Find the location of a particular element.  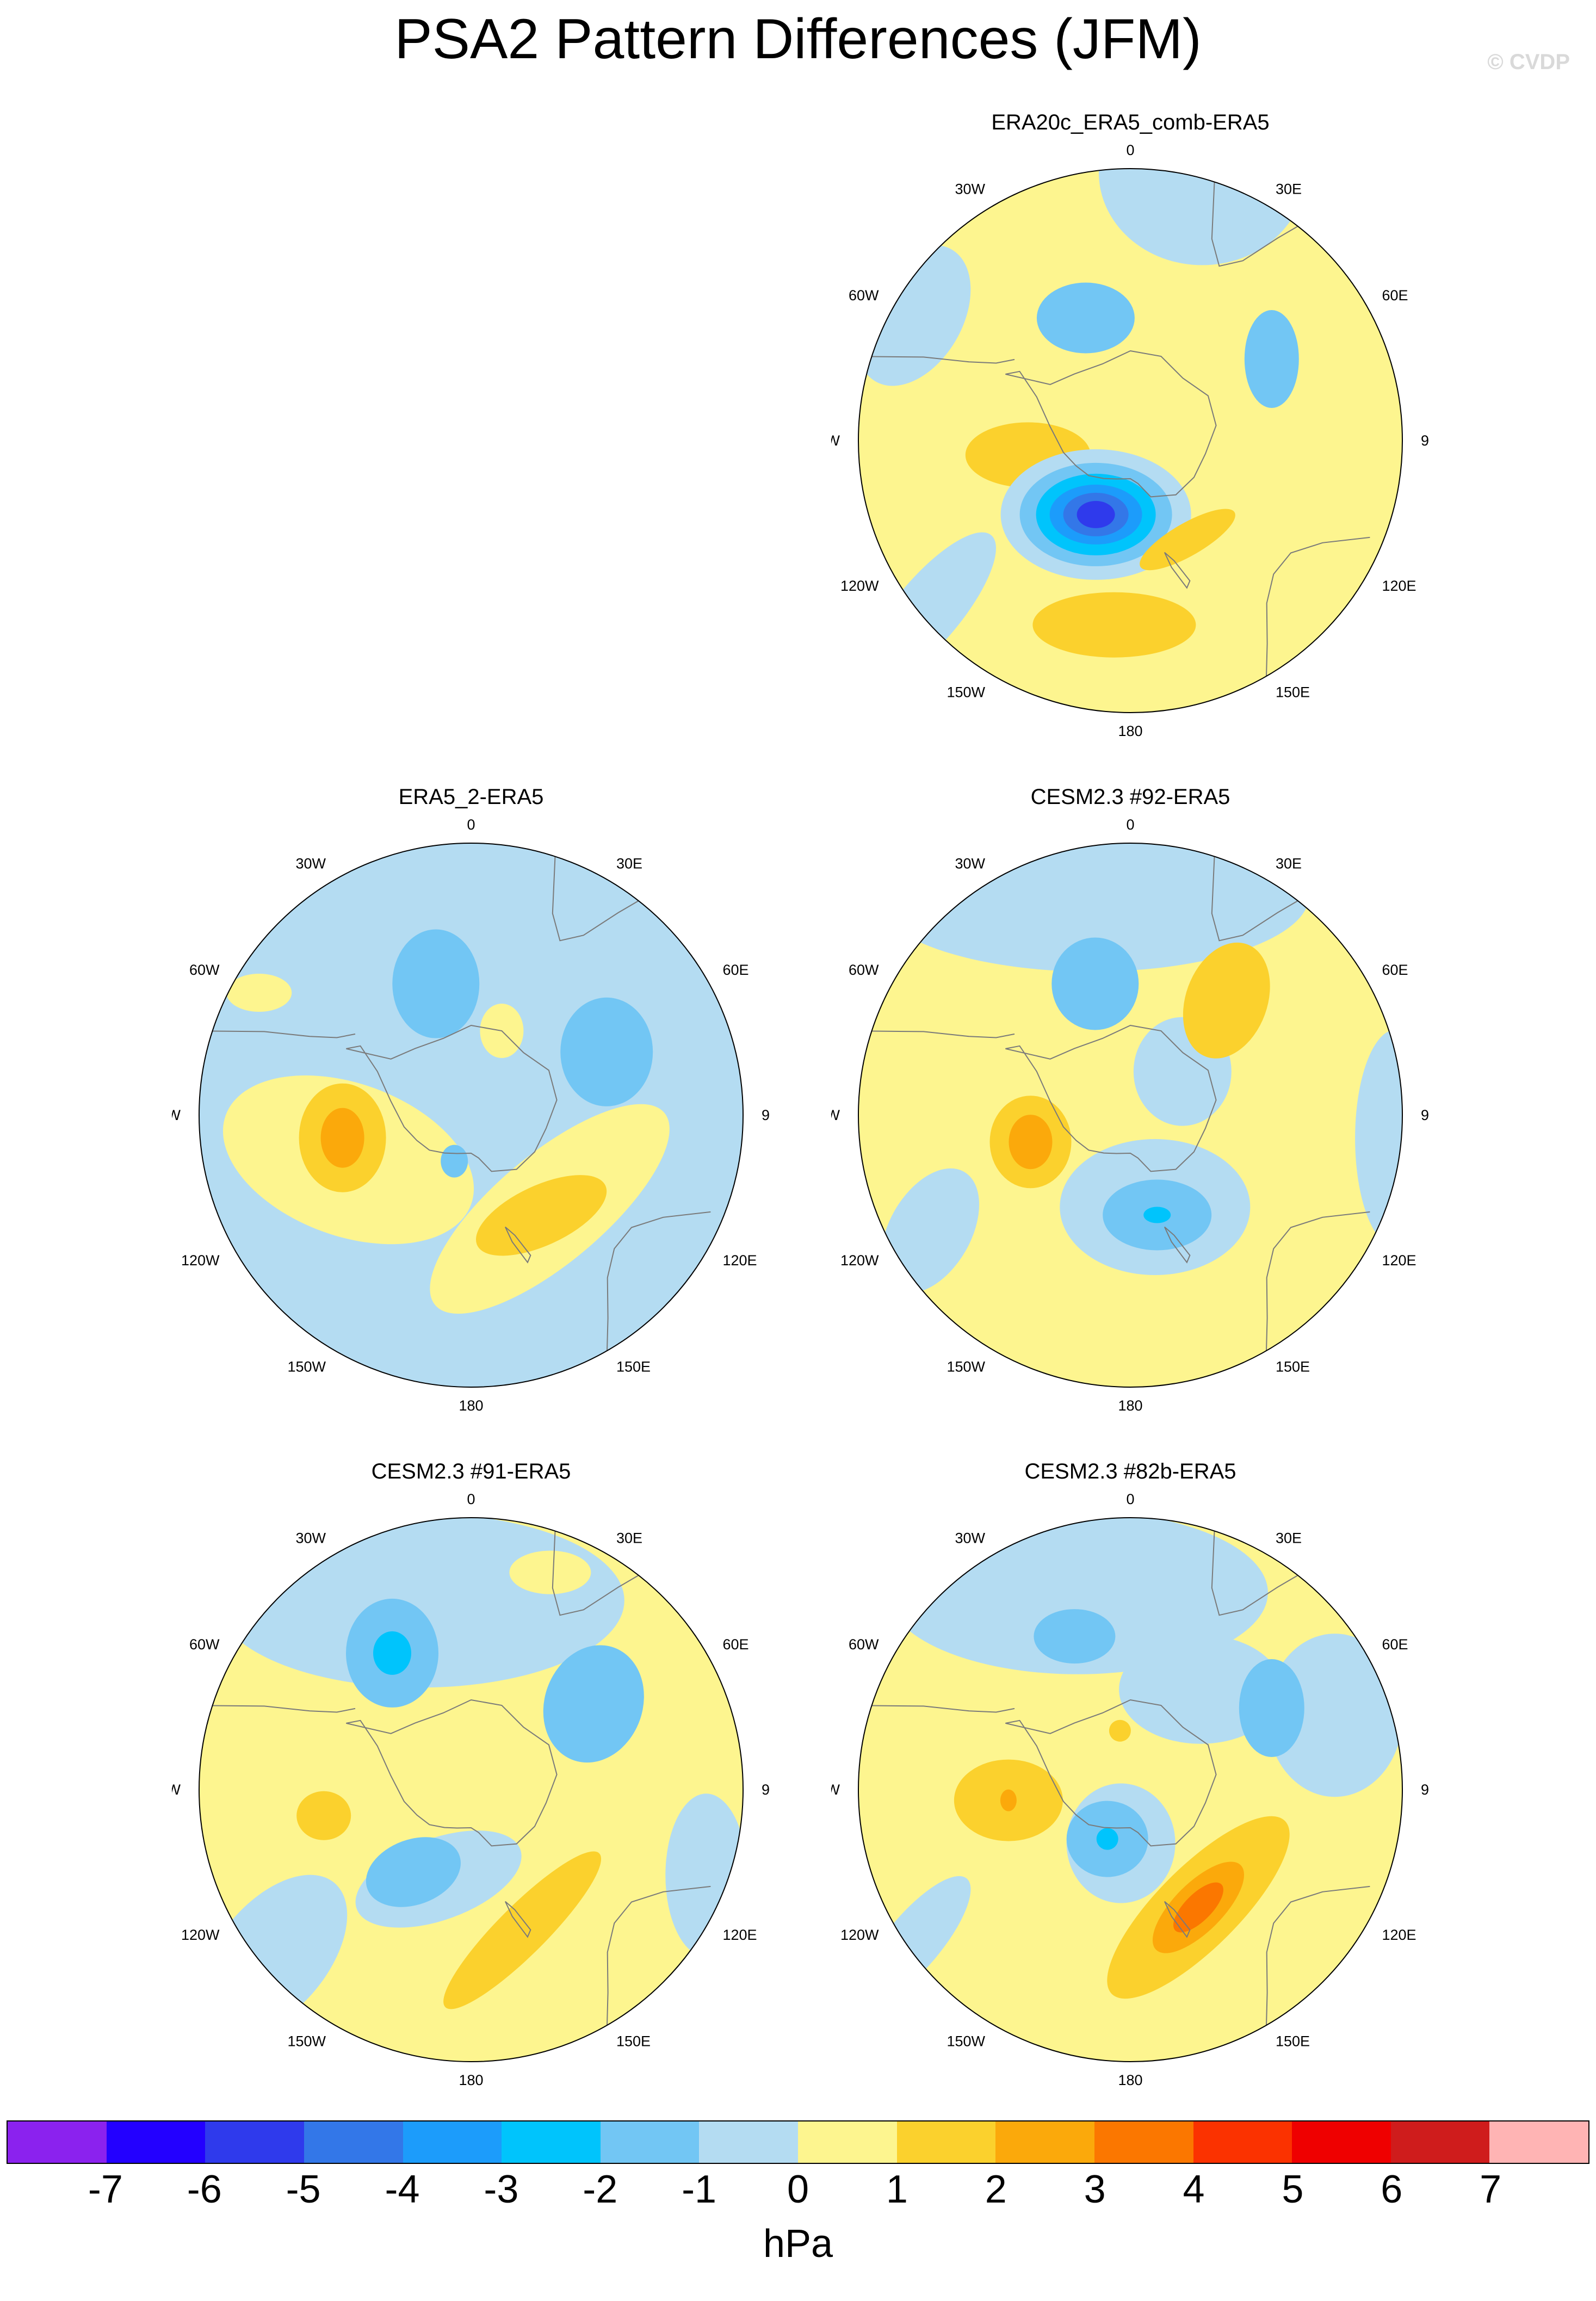

base-field is located at coordinates (471, 1115).